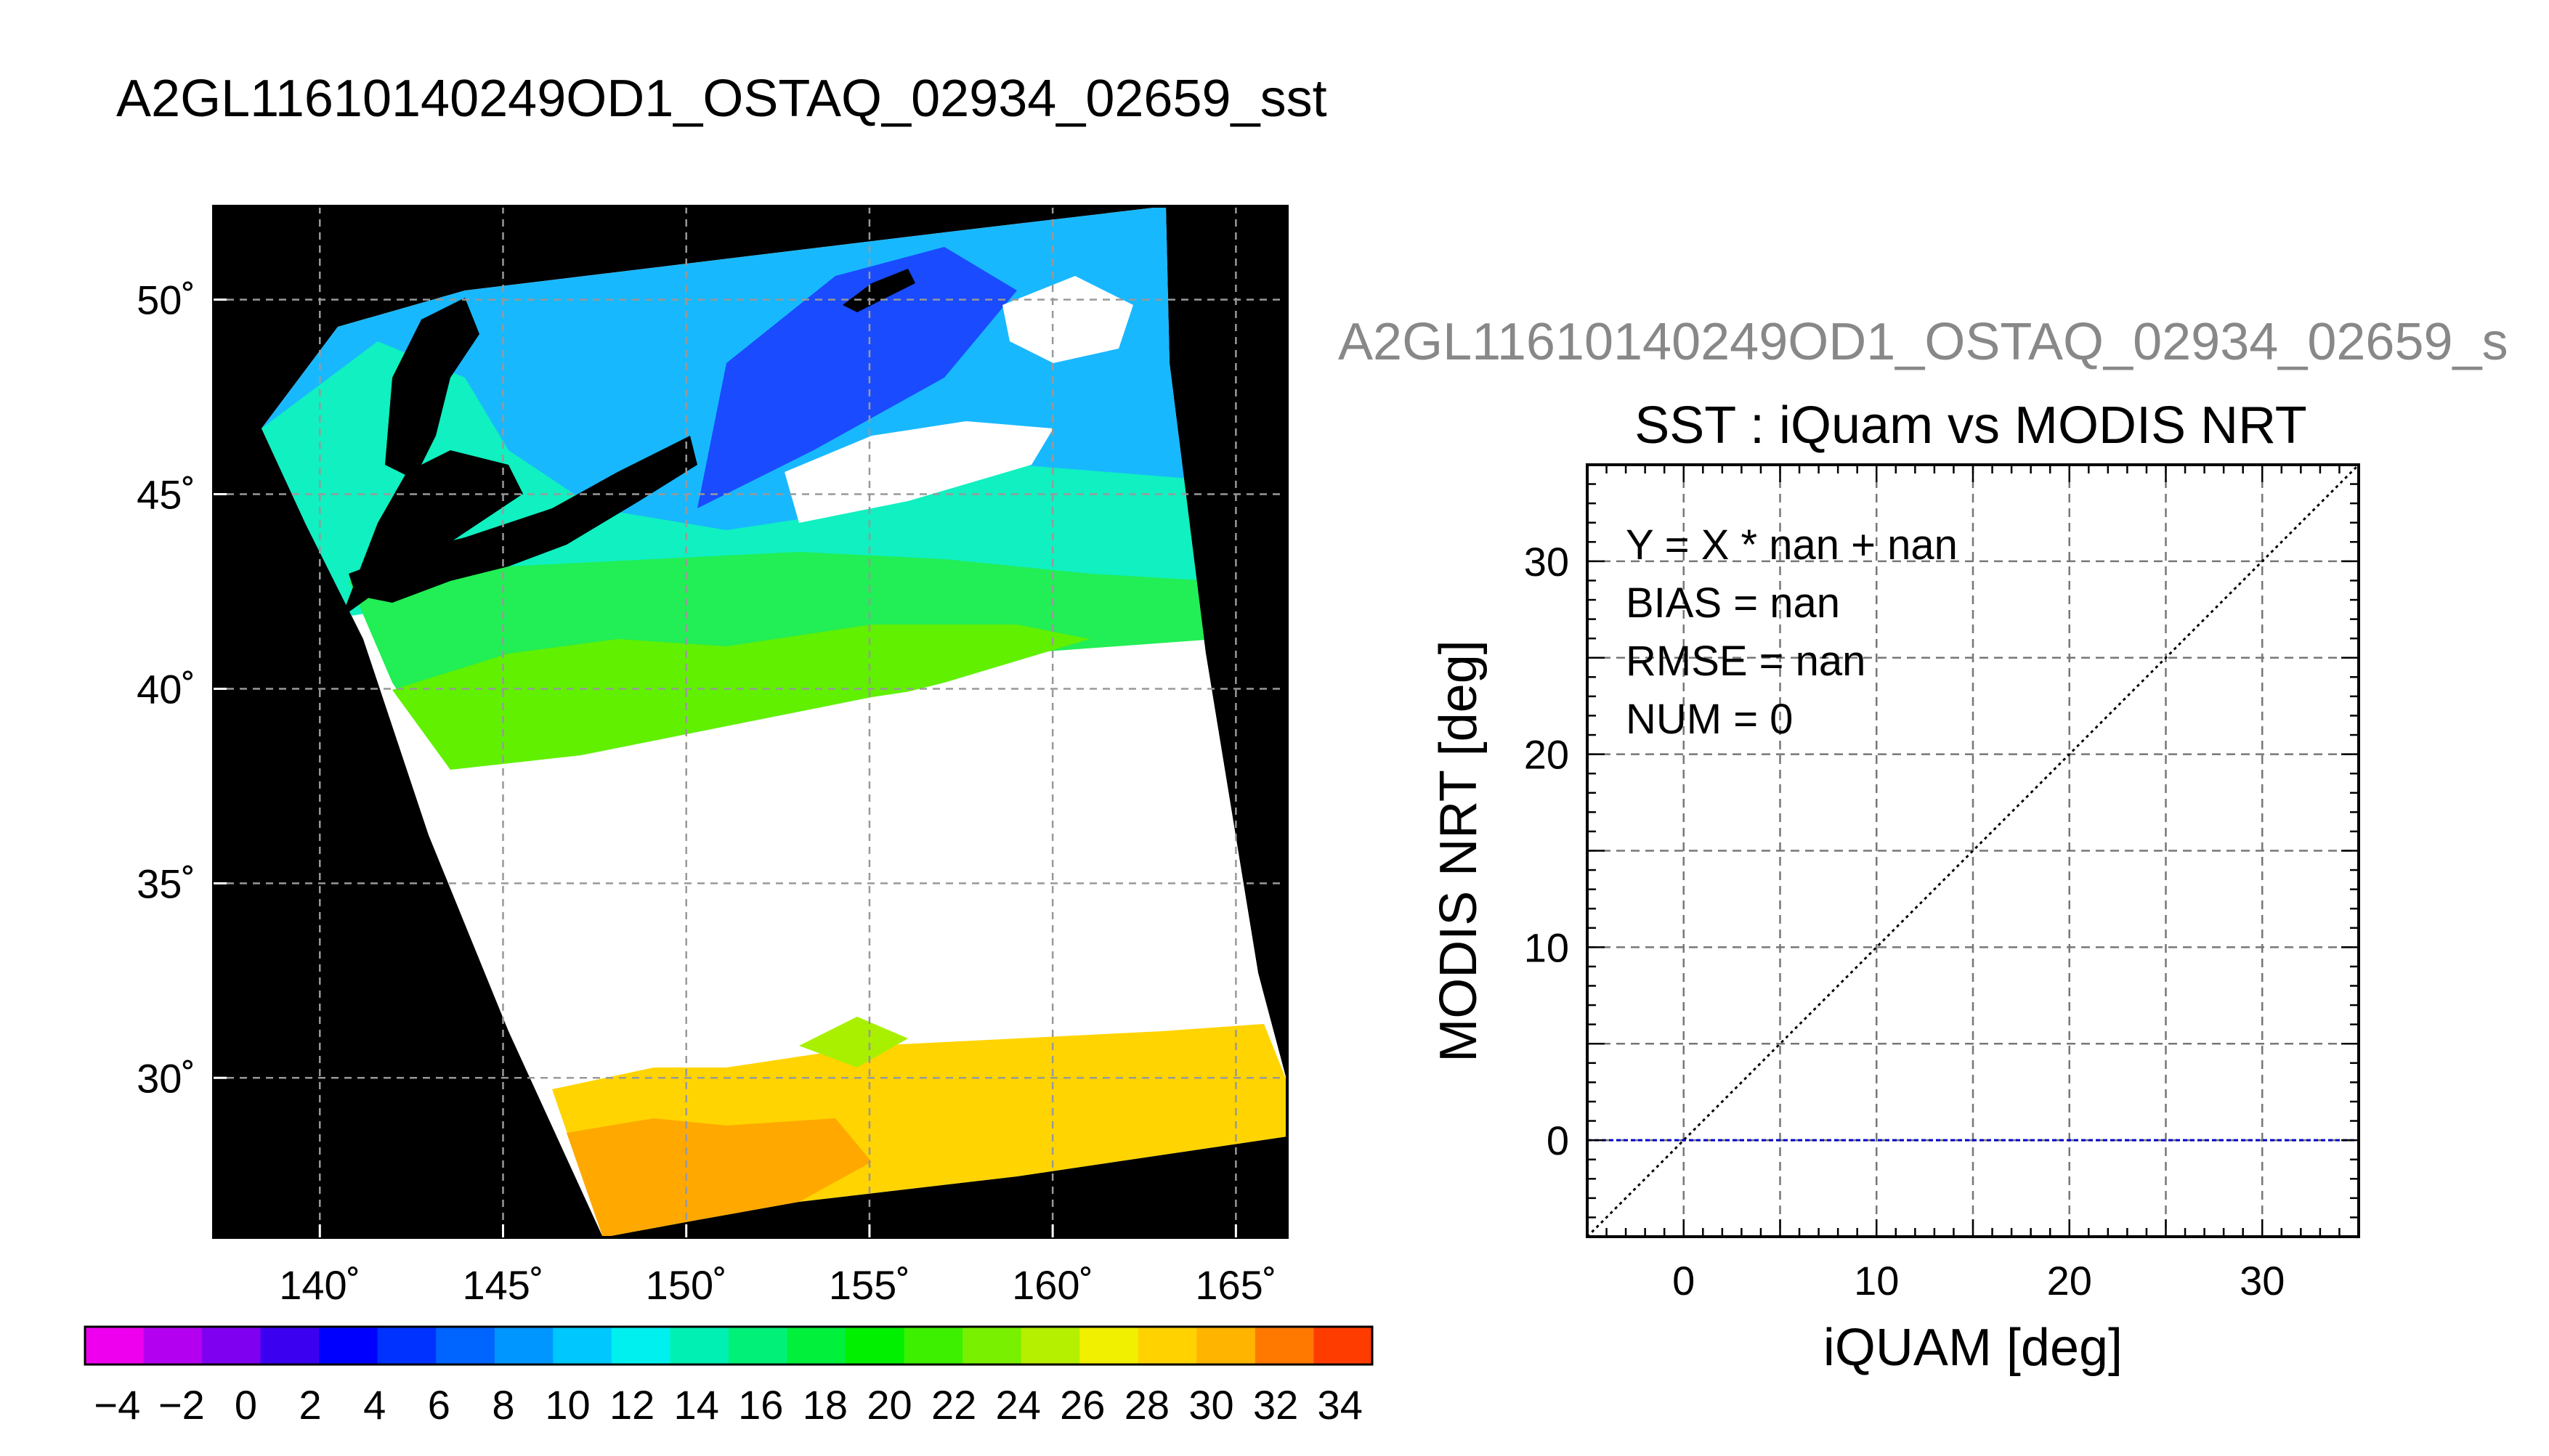 The width and height of the screenshot is (2549, 1456). What do you see at coordinates (166, 689) in the screenshot?
I see `map-y-tick-label: 40˚` at bounding box center [166, 689].